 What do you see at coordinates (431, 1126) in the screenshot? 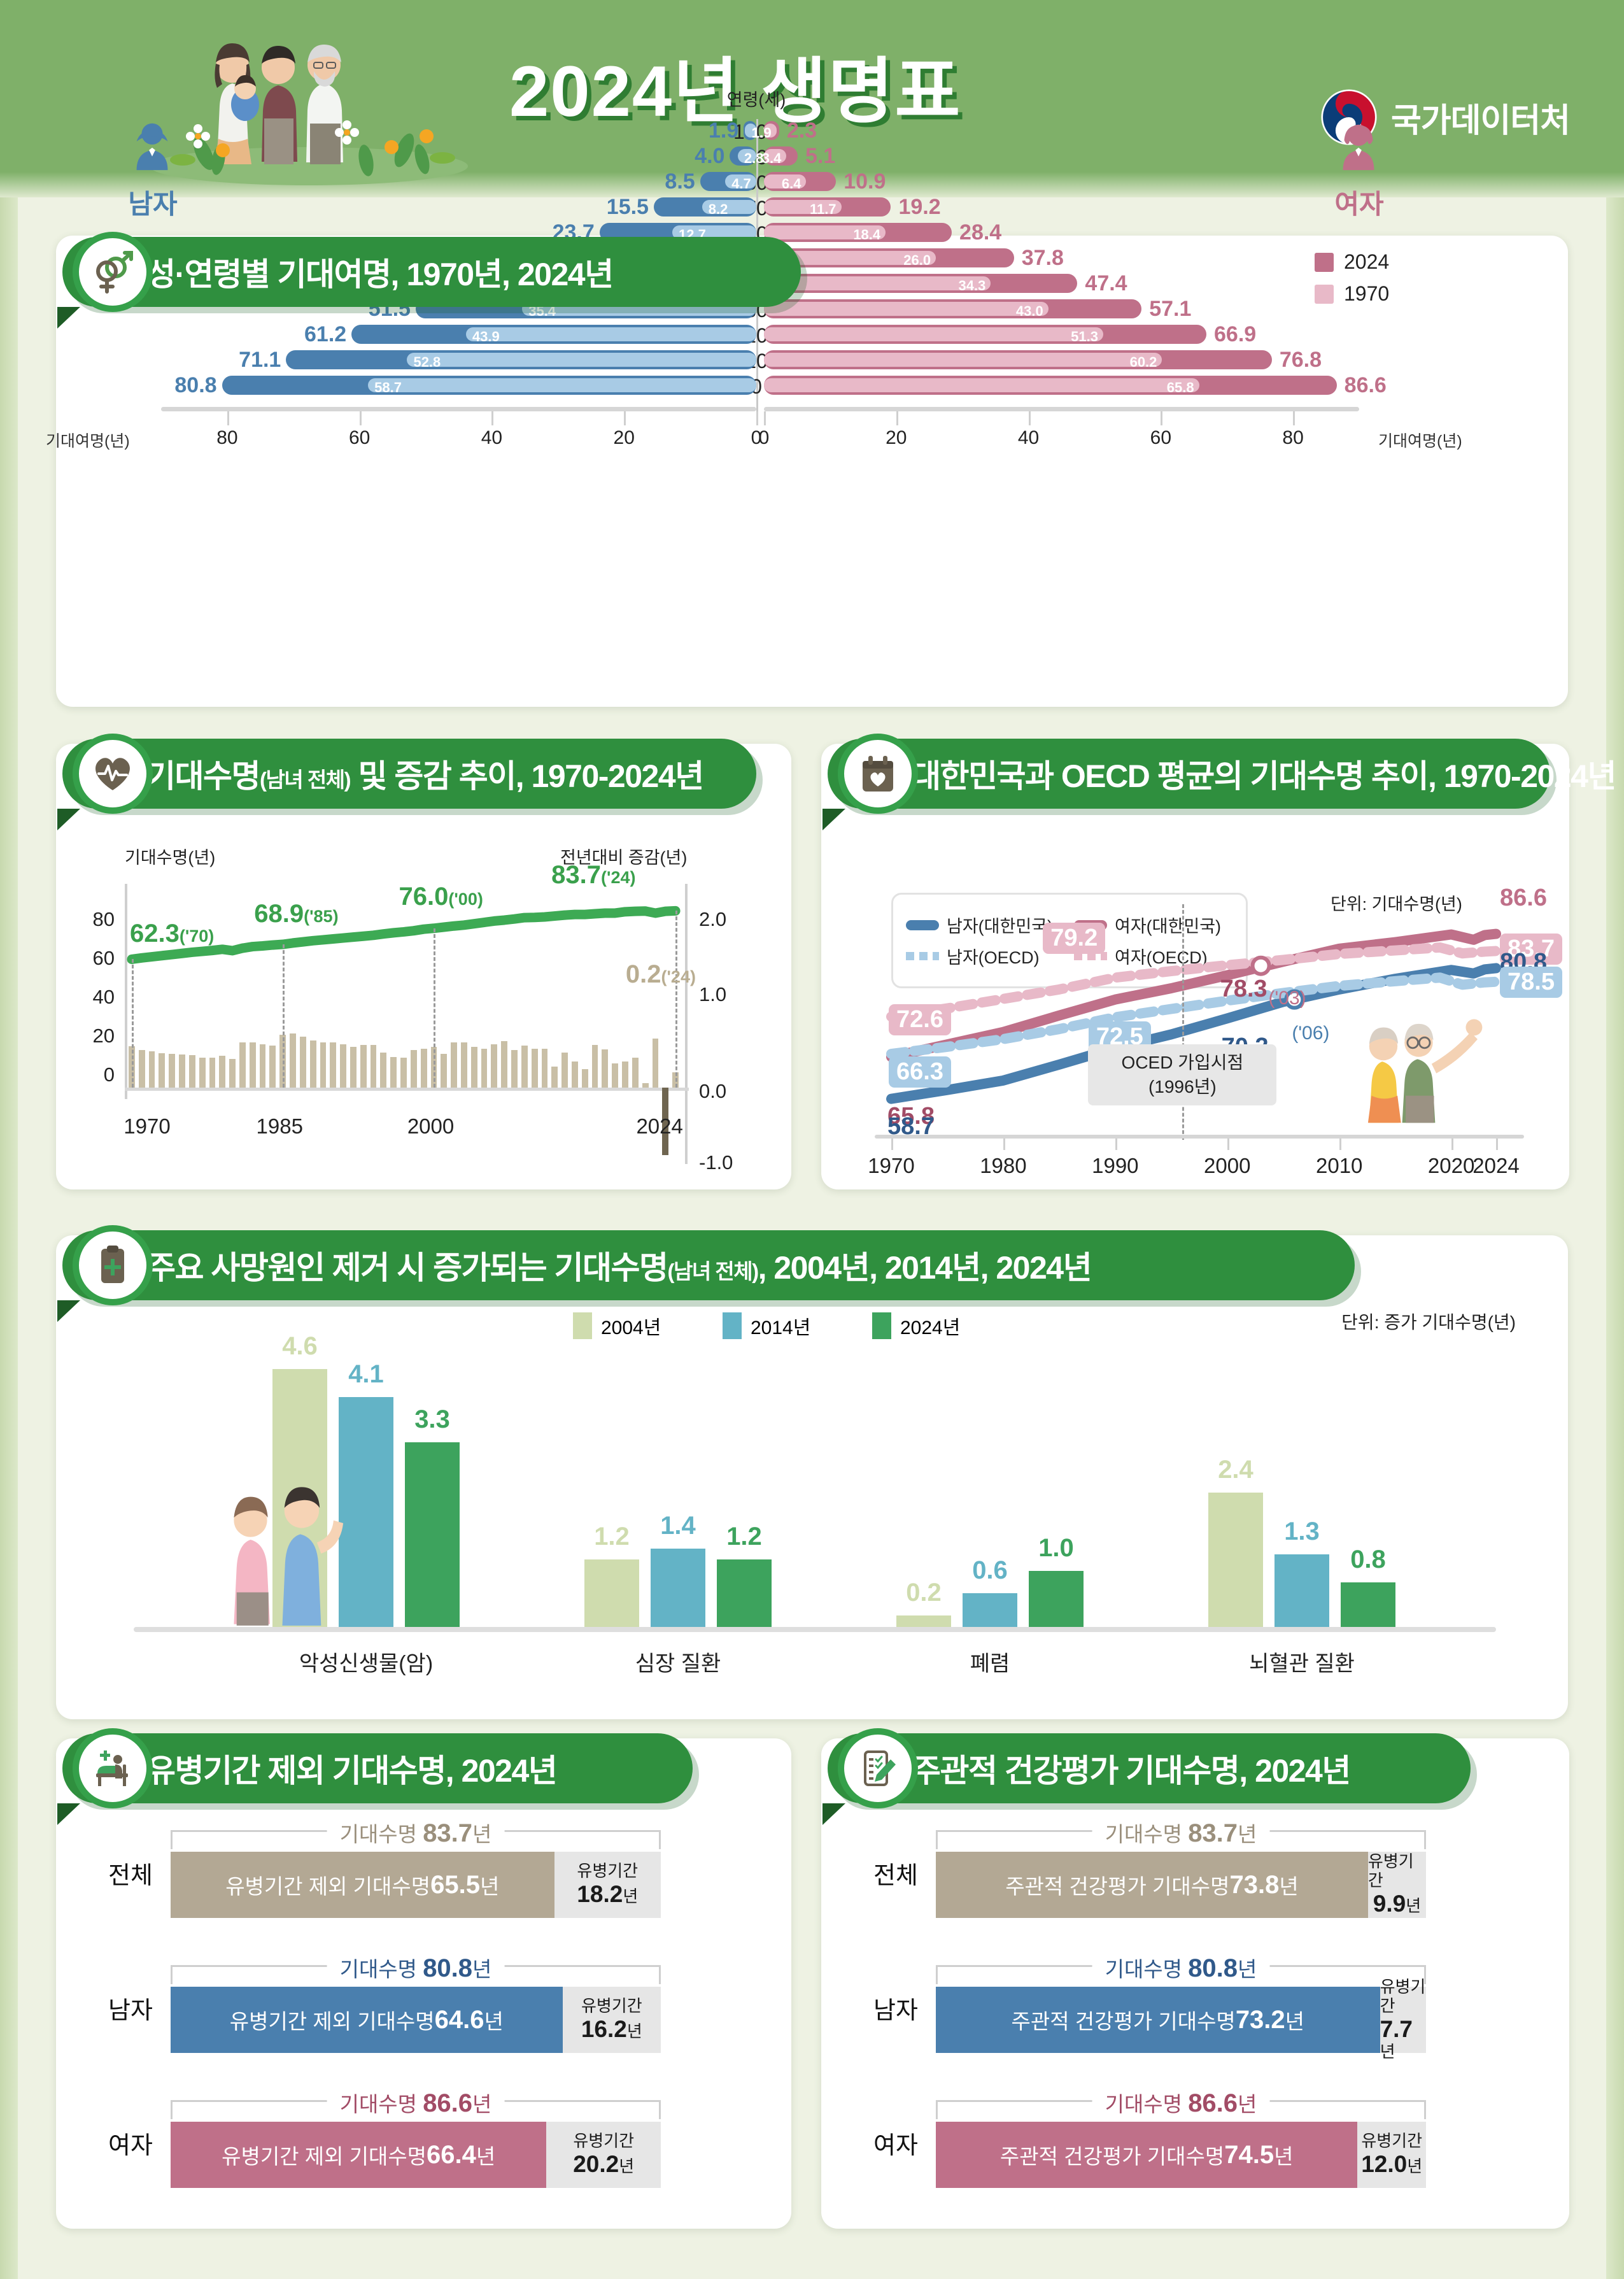
I see `trend-x-label: 2000` at bounding box center [431, 1126].